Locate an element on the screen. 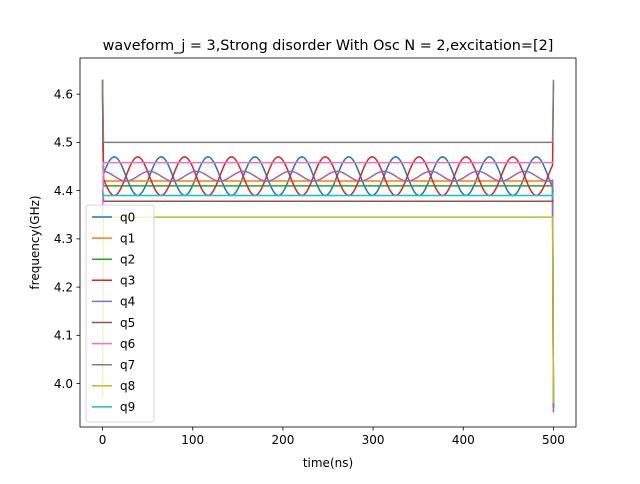 This screenshot has width=640, height=484. legend-label-q0: q0 is located at coordinates (127, 217).